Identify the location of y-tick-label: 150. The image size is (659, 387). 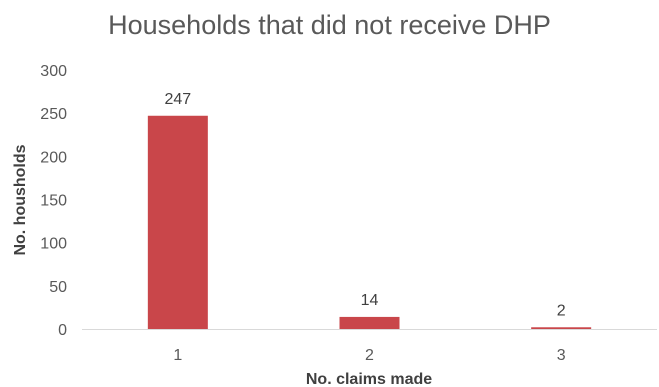
(53, 201).